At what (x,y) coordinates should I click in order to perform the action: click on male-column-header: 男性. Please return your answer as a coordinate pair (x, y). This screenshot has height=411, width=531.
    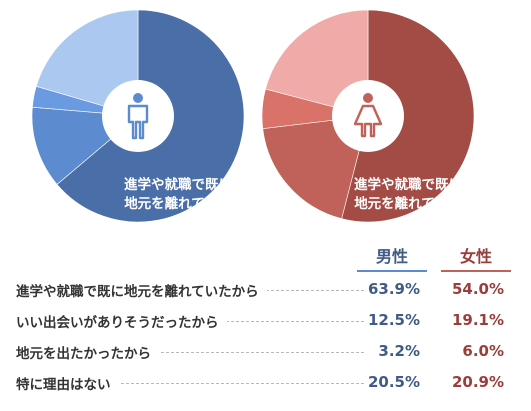
    Looking at the image, I should click on (392, 258).